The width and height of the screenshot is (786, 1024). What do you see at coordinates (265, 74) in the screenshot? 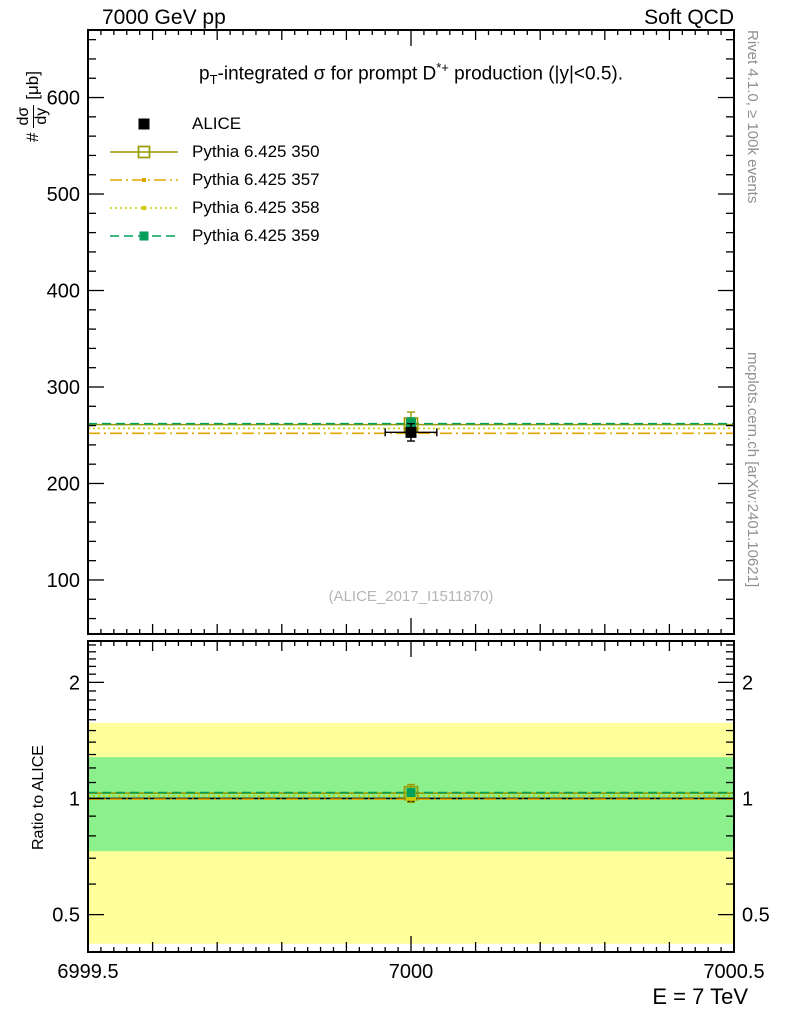
I see `title-mid: -integrated` at bounding box center [265, 74].